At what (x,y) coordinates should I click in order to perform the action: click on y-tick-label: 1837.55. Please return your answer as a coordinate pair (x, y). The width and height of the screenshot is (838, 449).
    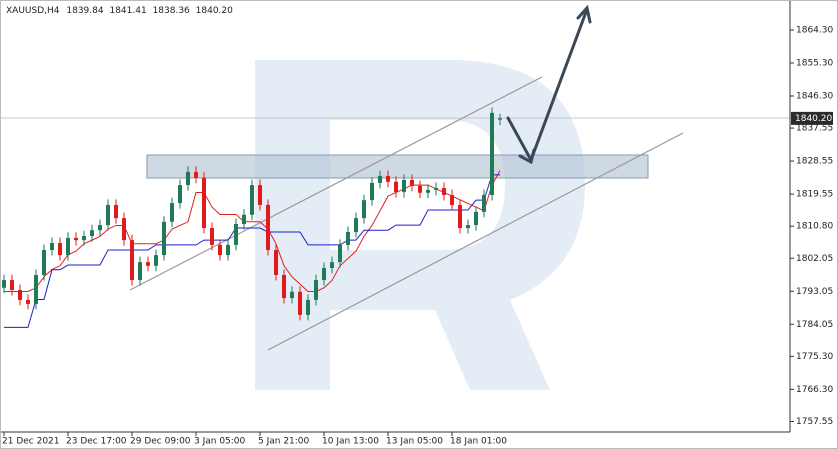
    Looking at the image, I should click on (814, 129).